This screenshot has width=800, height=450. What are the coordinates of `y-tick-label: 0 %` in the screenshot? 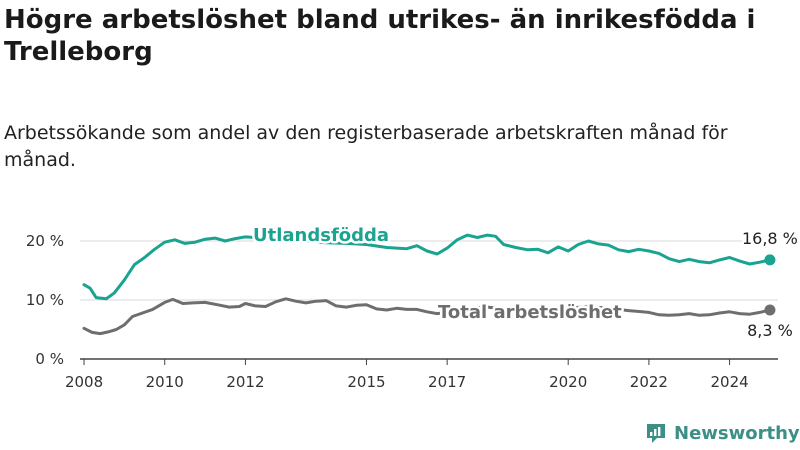 It's located at (49, 359).